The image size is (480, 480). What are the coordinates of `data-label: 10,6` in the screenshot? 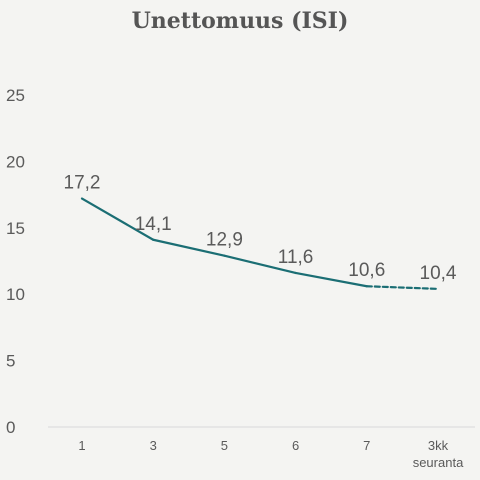 It's located at (366, 270).